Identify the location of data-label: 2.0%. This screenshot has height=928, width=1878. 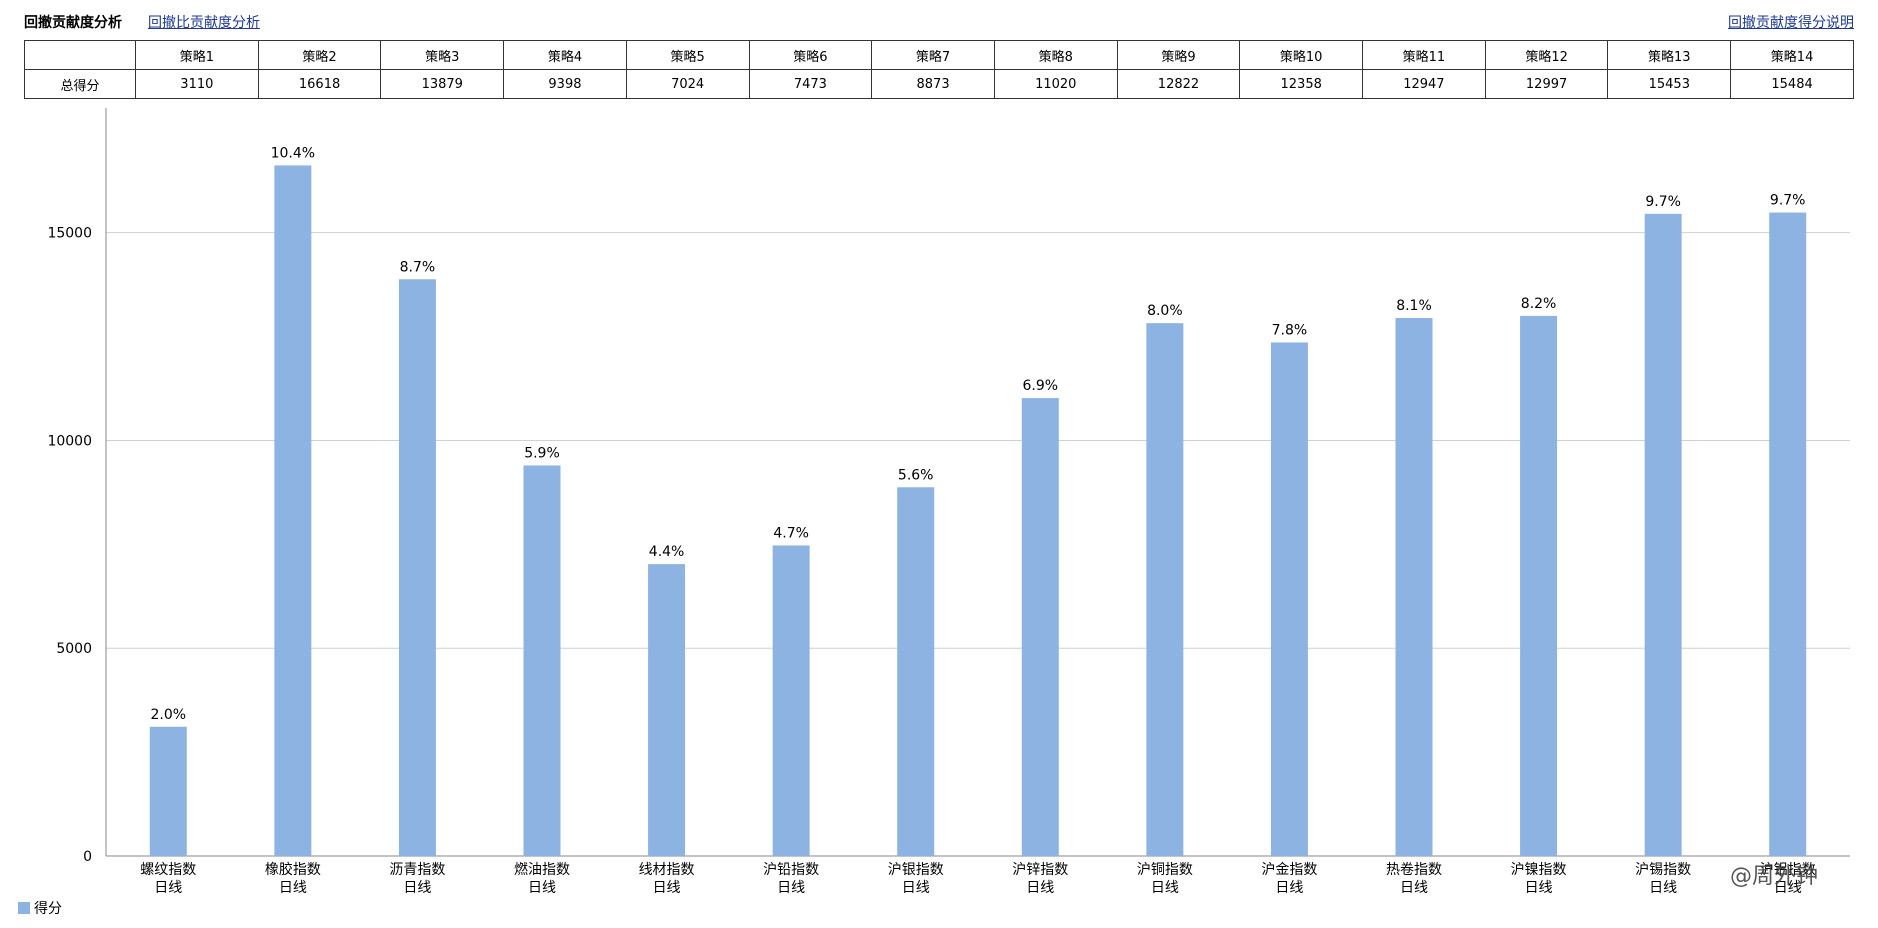
(168, 715).